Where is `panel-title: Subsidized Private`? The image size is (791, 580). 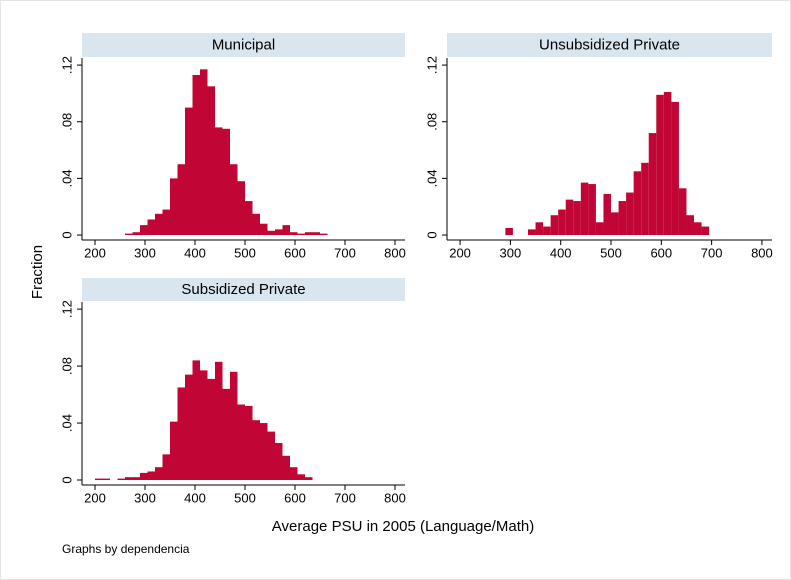
panel-title: Subsidized Private is located at coordinates (243, 289).